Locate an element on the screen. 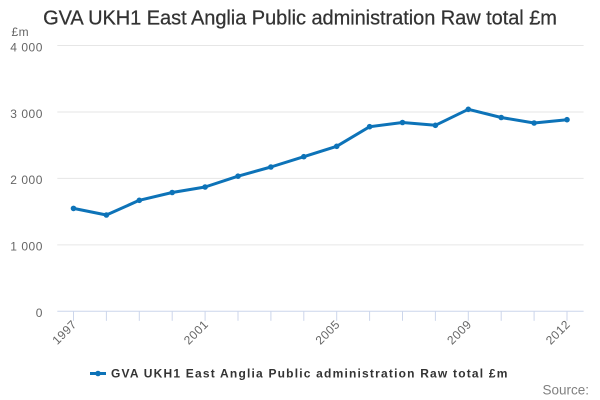 This screenshot has height=400, width=600. svg-text: 1 000 is located at coordinates (26, 247).